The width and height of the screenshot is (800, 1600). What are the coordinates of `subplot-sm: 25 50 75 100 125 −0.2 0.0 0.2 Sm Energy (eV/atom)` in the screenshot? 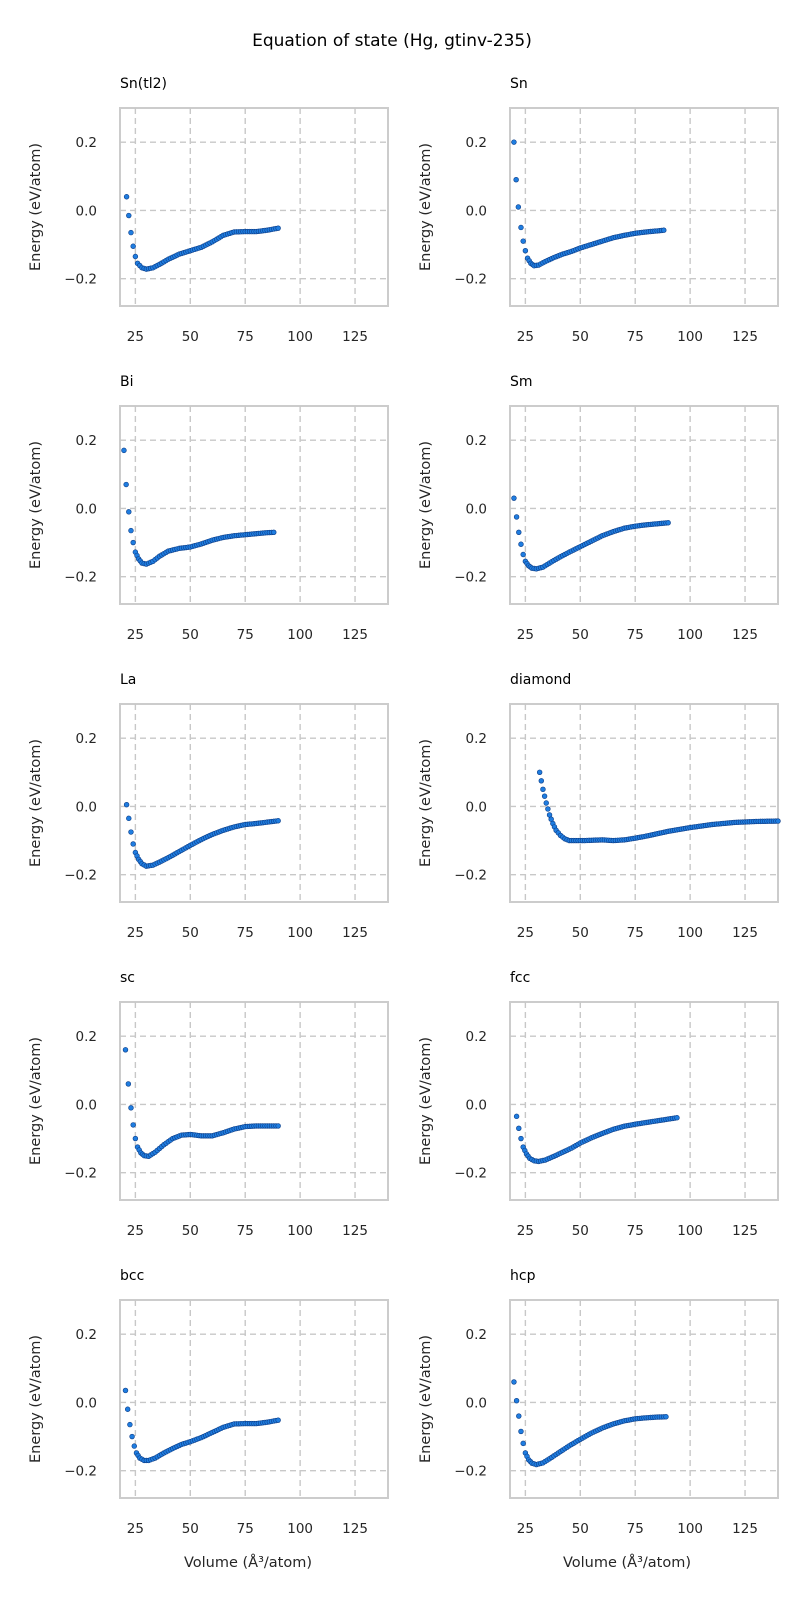 It's located at (598, 508).